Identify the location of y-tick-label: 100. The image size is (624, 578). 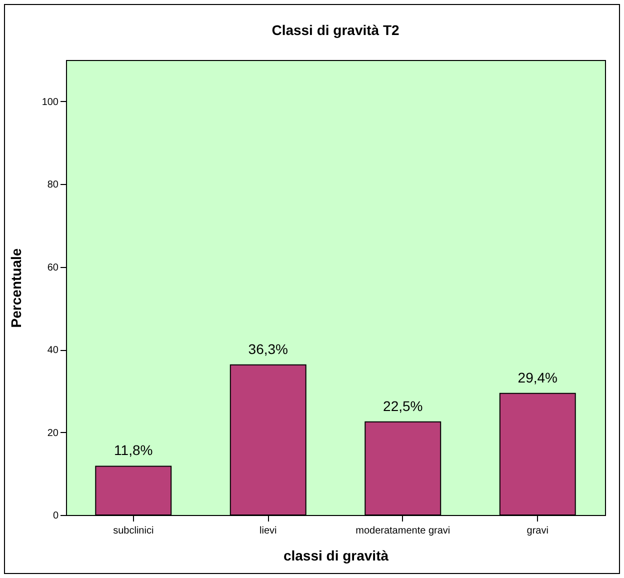
(50, 102).